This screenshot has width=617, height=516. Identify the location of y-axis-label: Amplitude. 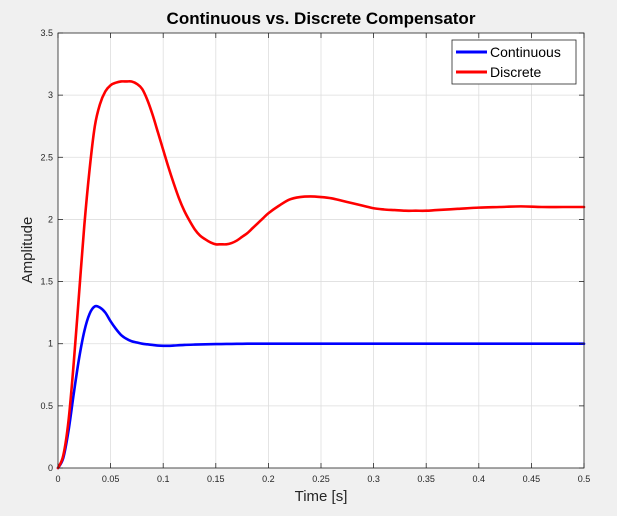
(27, 250).